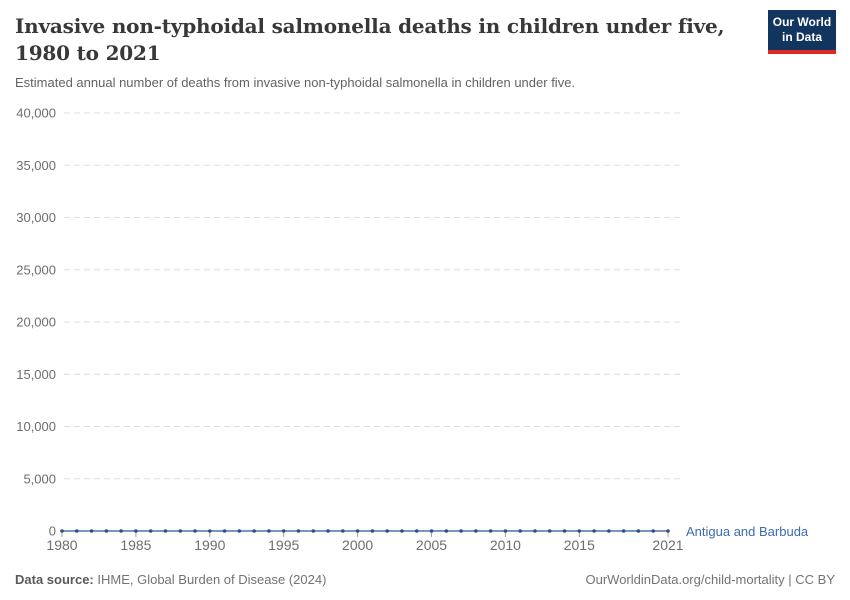  What do you see at coordinates (36, 374) in the screenshot?
I see `y-axis-tick-label: 15,000` at bounding box center [36, 374].